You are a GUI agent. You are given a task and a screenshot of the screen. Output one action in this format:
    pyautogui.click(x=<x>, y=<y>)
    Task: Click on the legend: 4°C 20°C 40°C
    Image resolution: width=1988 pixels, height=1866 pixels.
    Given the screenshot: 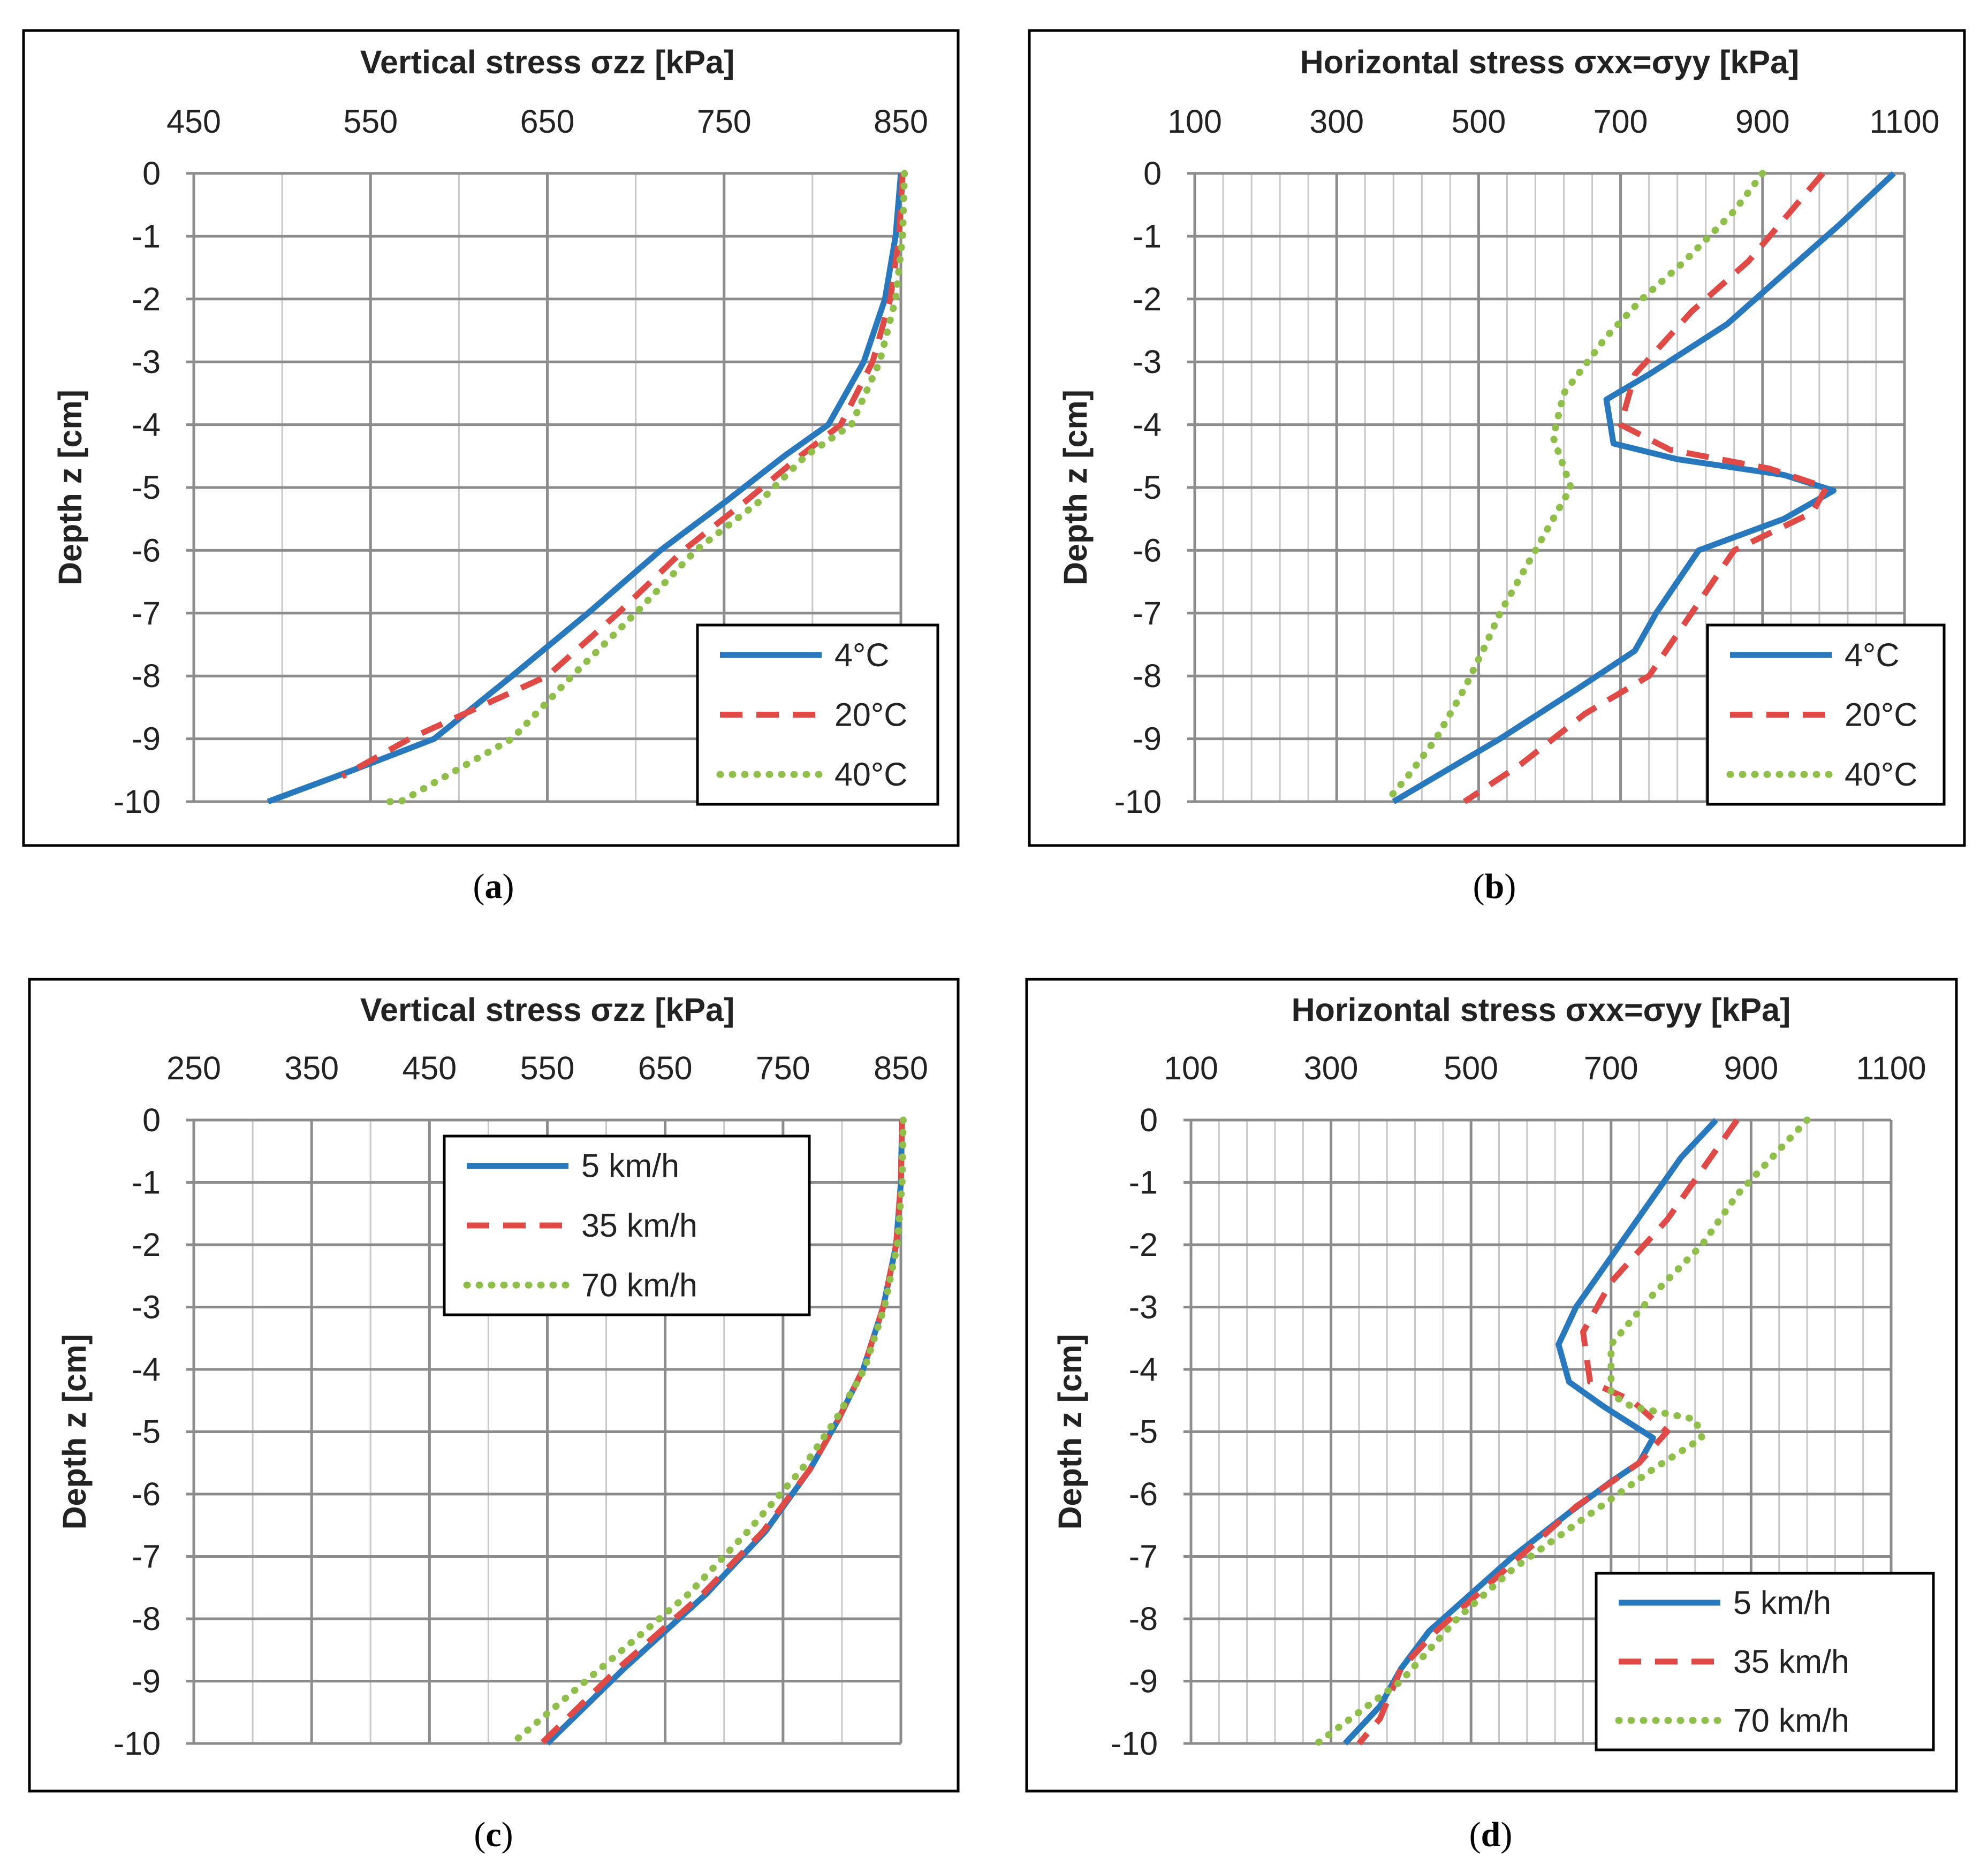 What is the action you would take?
    pyautogui.click(x=1826, y=714)
    